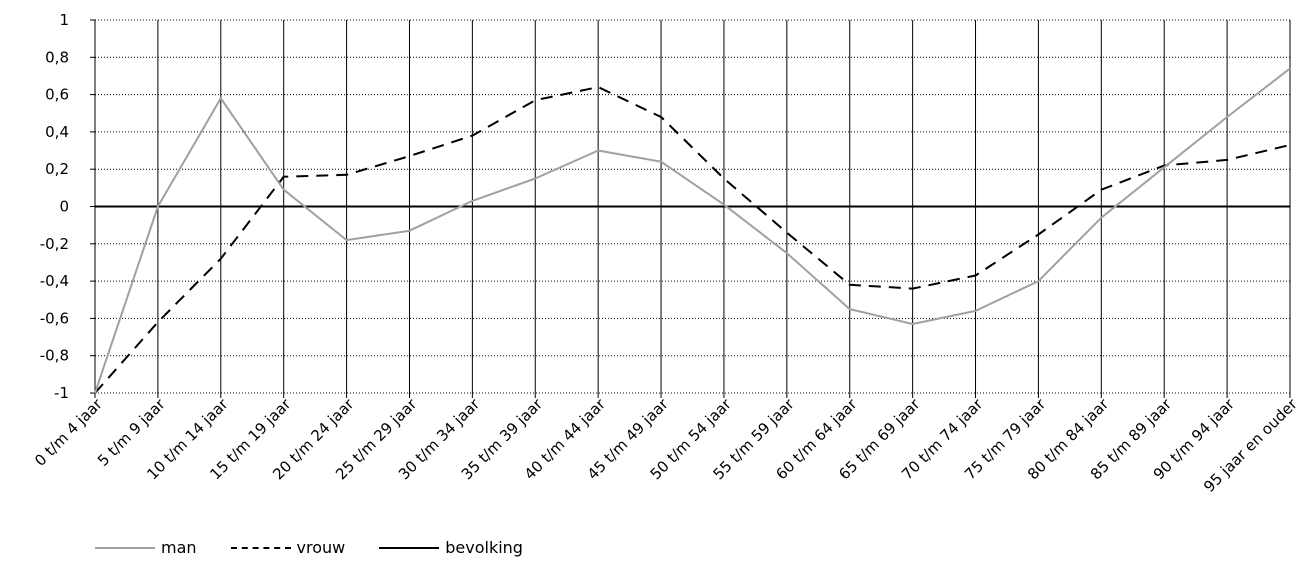  Describe the element at coordinates (260, 547) in the screenshot. I see `legend-swatch-vrouw` at that location.